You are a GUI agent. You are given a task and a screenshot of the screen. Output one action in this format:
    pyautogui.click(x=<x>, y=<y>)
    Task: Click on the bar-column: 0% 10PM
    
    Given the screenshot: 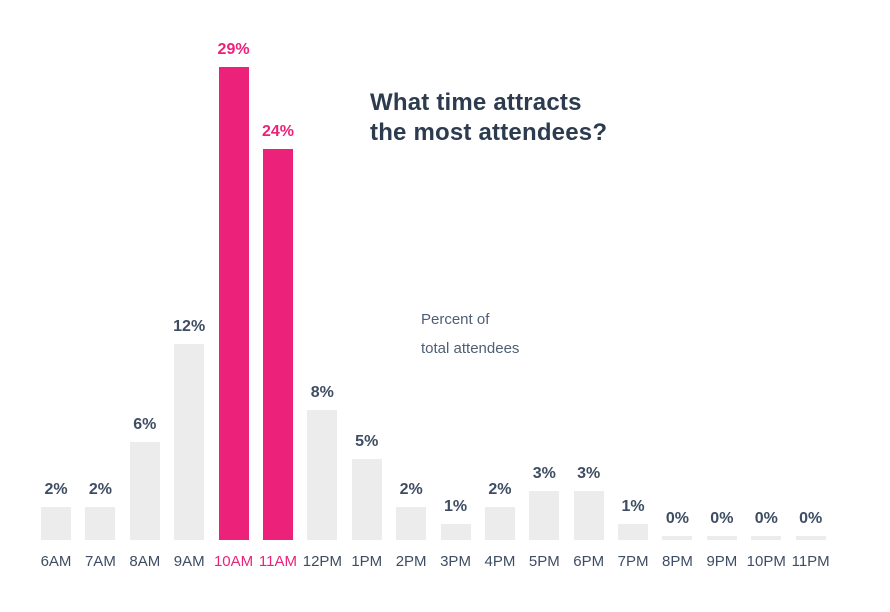 What is the action you would take?
    pyautogui.click(x=766, y=540)
    